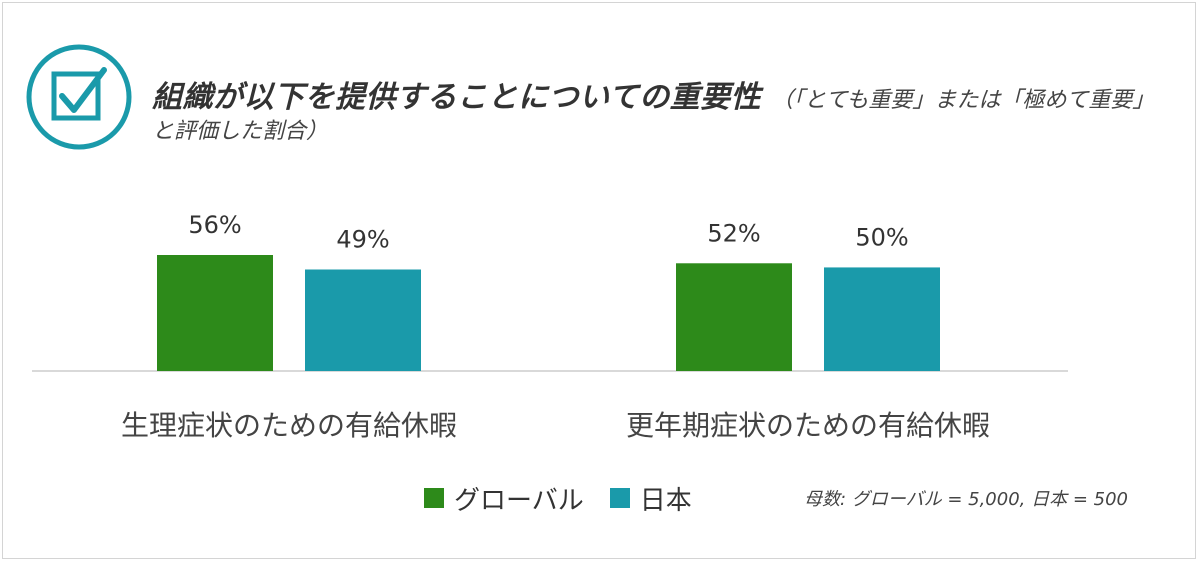 This screenshot has height=563, width=1200. Describe the element at coordinates (963, 100) in the screenshot. I see `chart-subtitle: （「とても重要」または「極めて重要」` at that location.